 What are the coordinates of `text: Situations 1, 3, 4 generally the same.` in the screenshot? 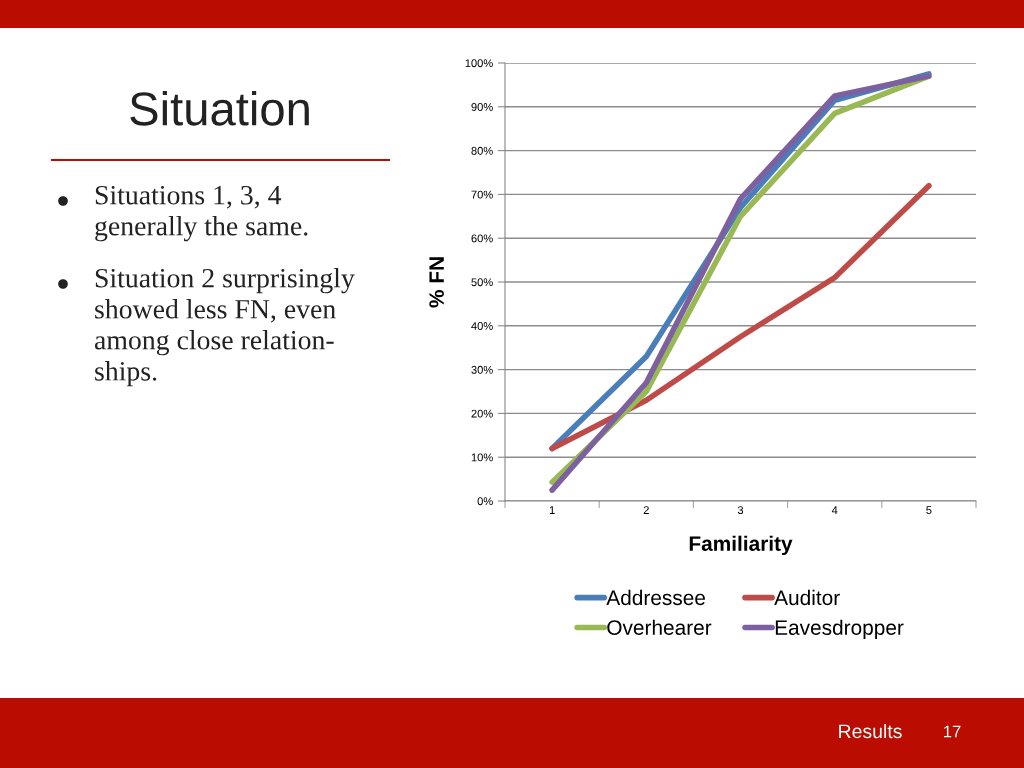 It's located at (201, 213).